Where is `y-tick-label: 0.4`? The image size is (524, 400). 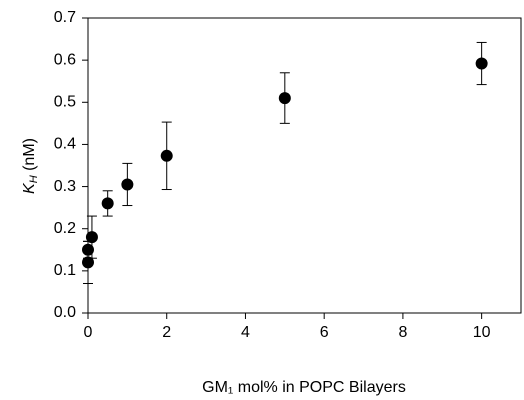 y-tick-label: 0.4 is located at coordinates (65, 144).